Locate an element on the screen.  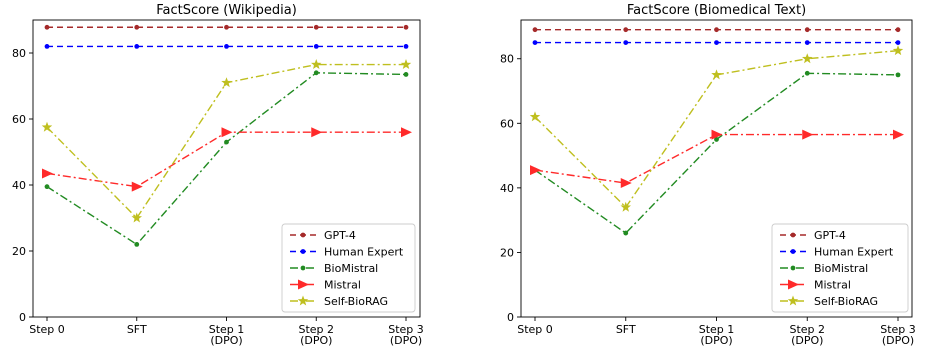
x-tick-label: Step 0 is located at coordinates (47, 329).